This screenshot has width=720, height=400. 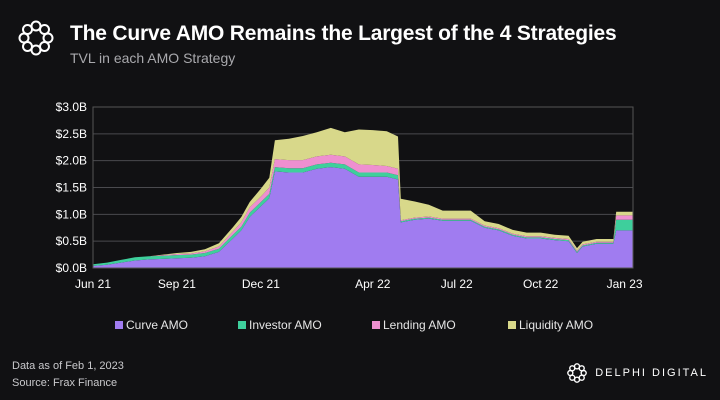 I want to click on legend-item-liquidity-amo: Liquidity AMO, so click(x=550, y=325).